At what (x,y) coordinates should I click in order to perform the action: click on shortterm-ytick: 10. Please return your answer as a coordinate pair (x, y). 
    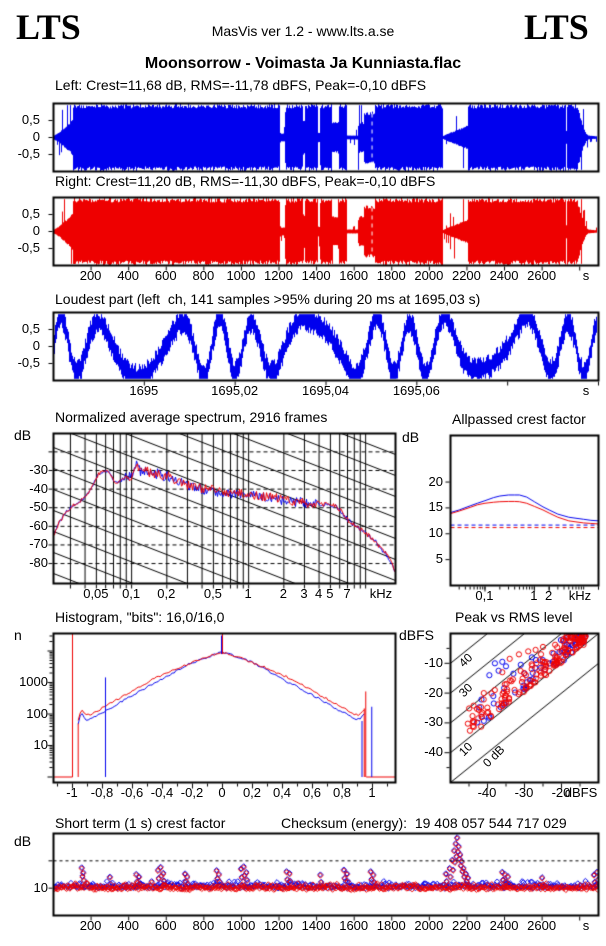
    Looking at the image, I should click on (40, 887).